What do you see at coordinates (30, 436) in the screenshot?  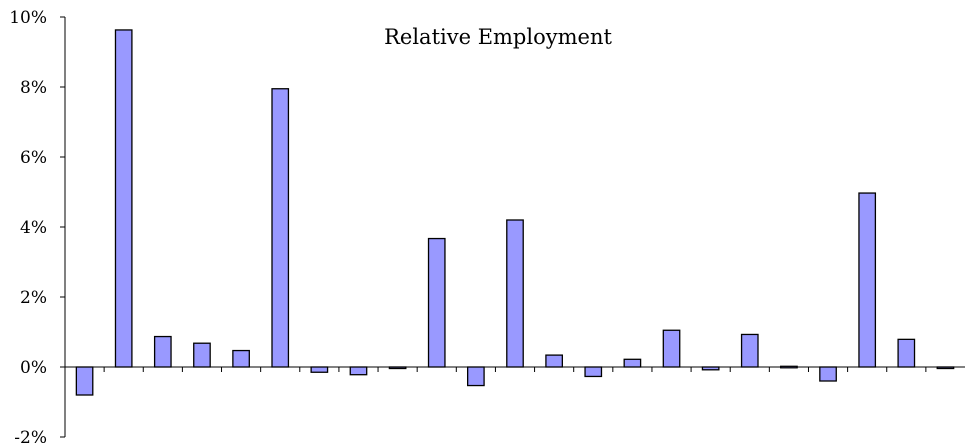 I see `y-tick-label: -2%` at bounding box center [30, 436].